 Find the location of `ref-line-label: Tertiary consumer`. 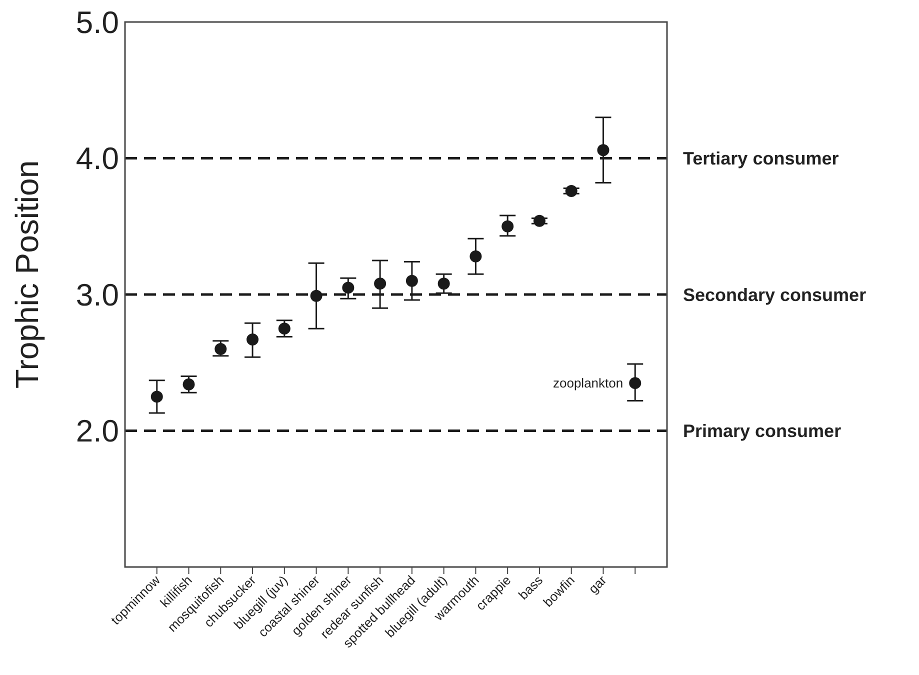

ref-line-label: Tertiary consumer is located at coordinates (761, 158).